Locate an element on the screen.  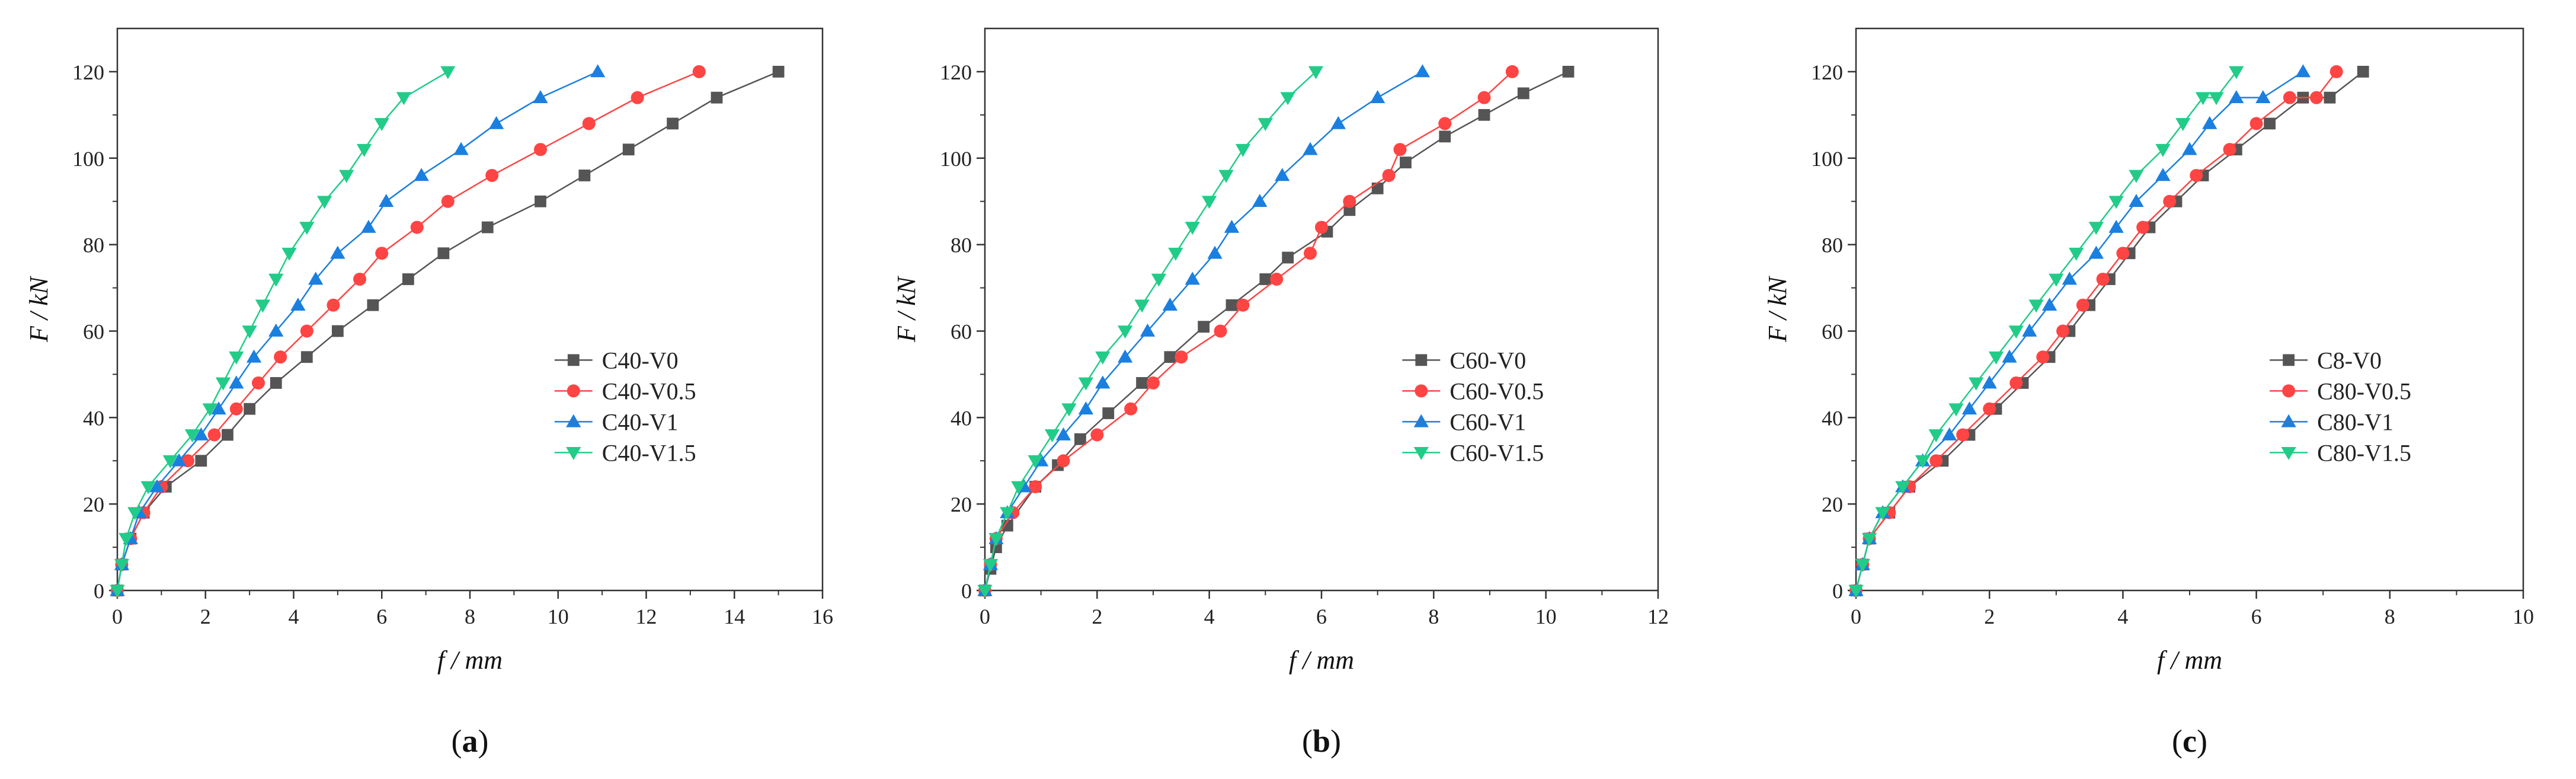
legend-entry: C60-V1 is located at coordinates (1487, 422).